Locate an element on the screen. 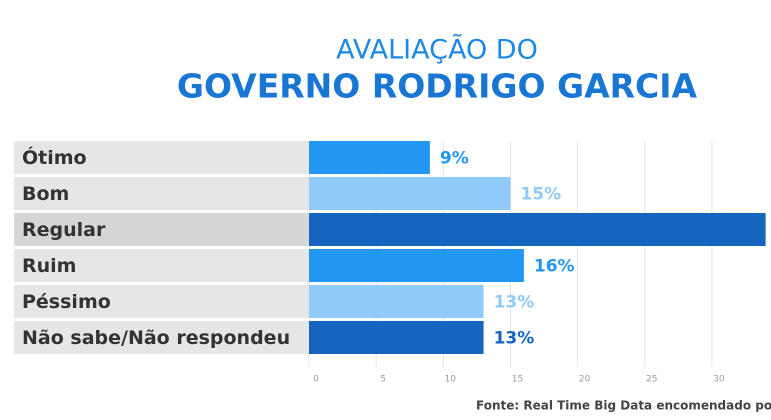 Image resolution: width=771 pixels, height=420 pixels. x-tick-label: 0 is located at coordinates (316, 380).